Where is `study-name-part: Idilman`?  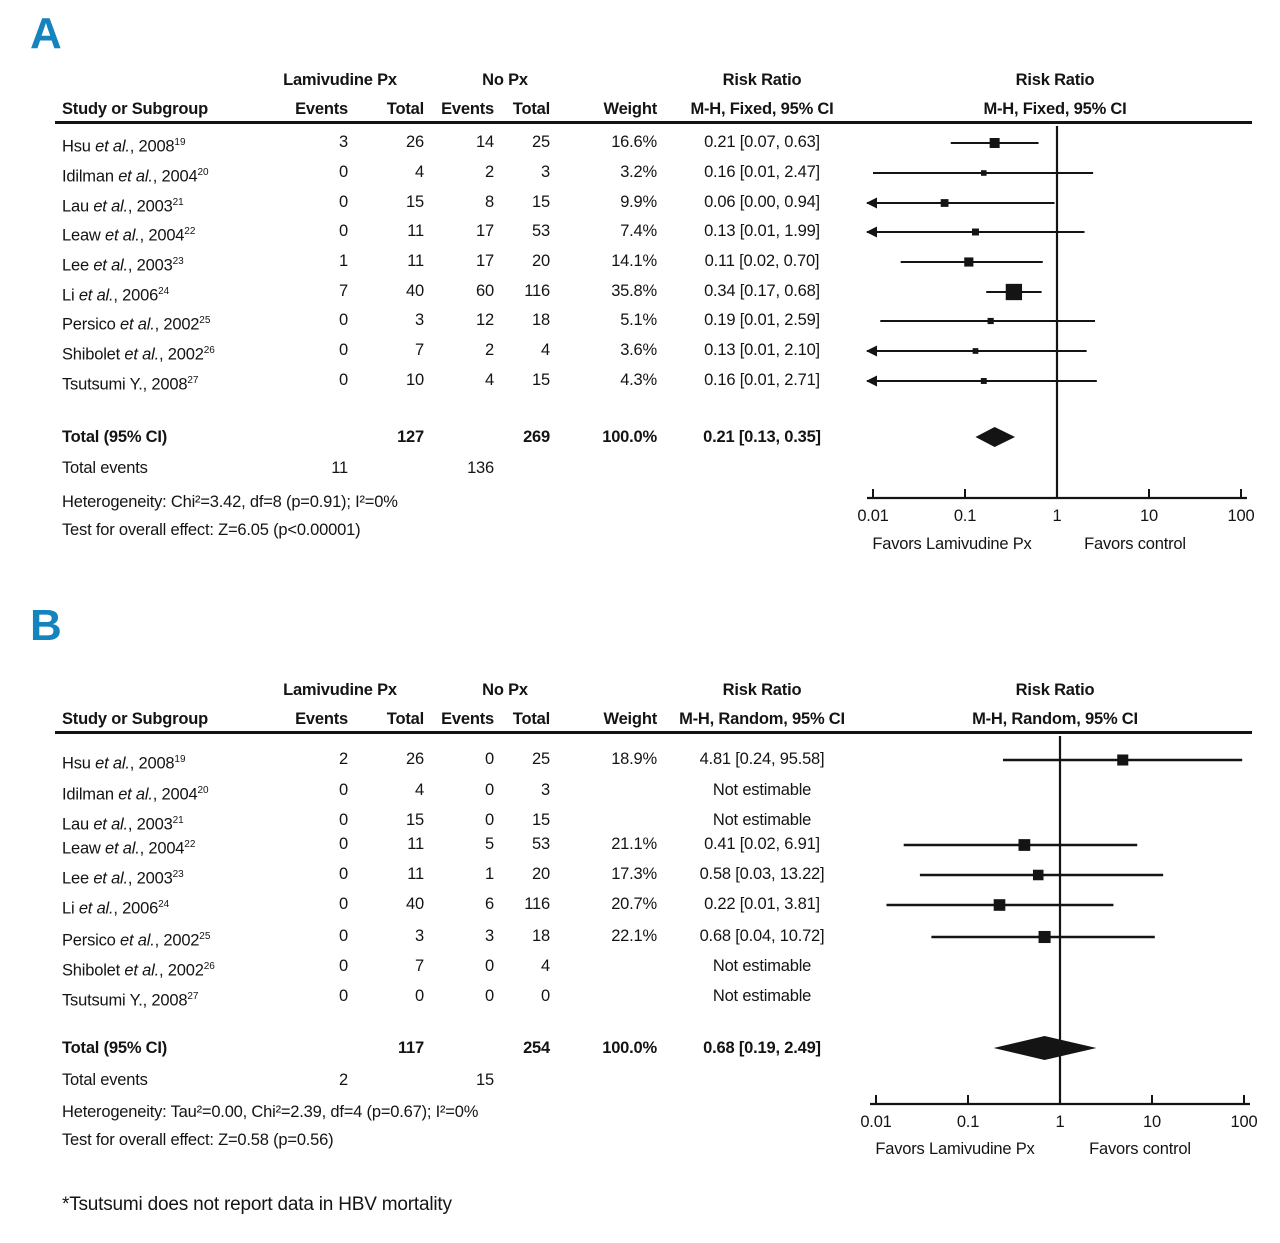
study-name-part: Idilman is located at coordinates (90, 176).